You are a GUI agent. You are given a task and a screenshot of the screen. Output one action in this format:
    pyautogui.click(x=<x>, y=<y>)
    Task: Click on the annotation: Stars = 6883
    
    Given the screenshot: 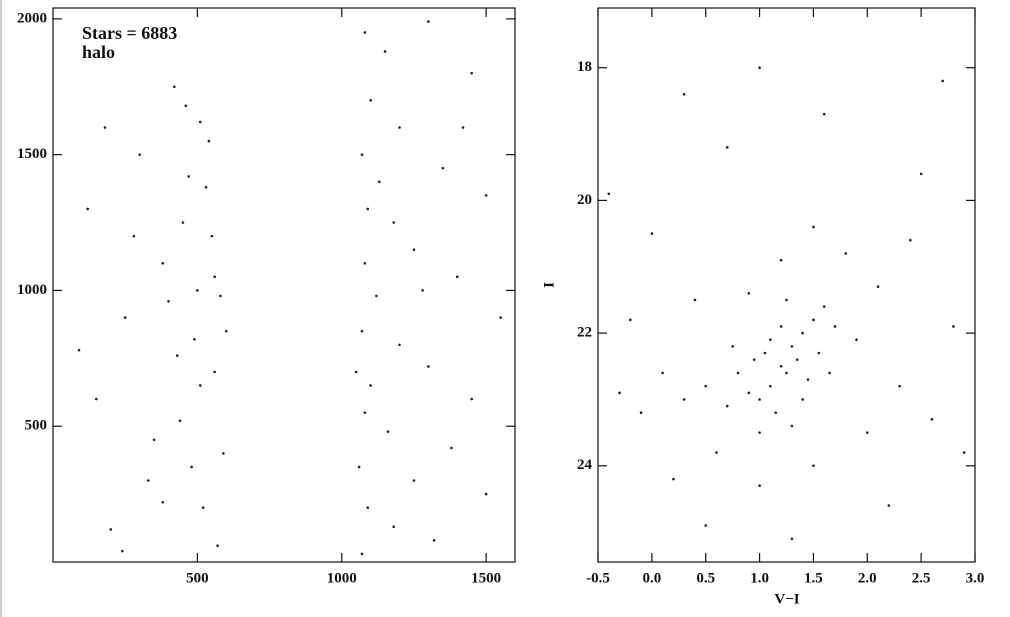 What is the action you would take?
    pyautogui.click(x=129, y=33)
    